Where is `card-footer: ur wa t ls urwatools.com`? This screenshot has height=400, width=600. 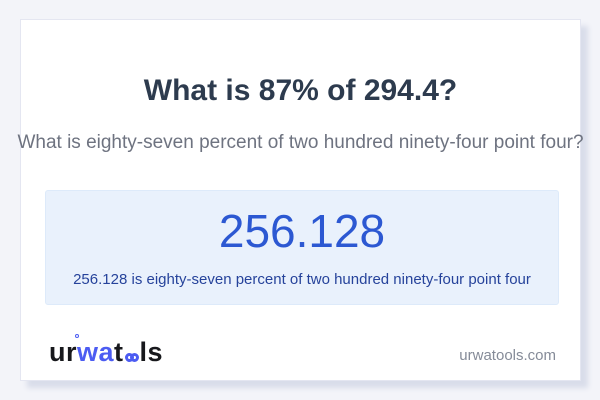
card-footer: ur wa t ls urwatools.com is located at coordinates (302, 350).